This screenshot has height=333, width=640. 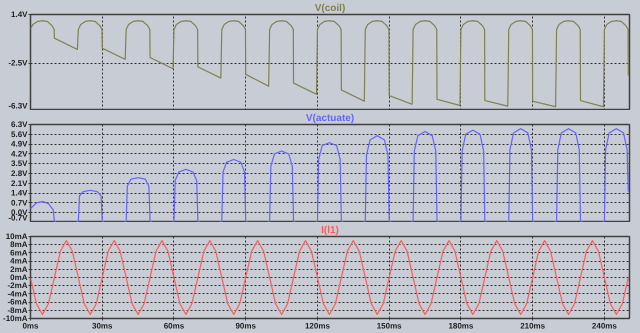 What do you see at coordinates (103, 326) in the screenshot?
I see `x-tick-label: 30ms` at bounding box center [103, 326].